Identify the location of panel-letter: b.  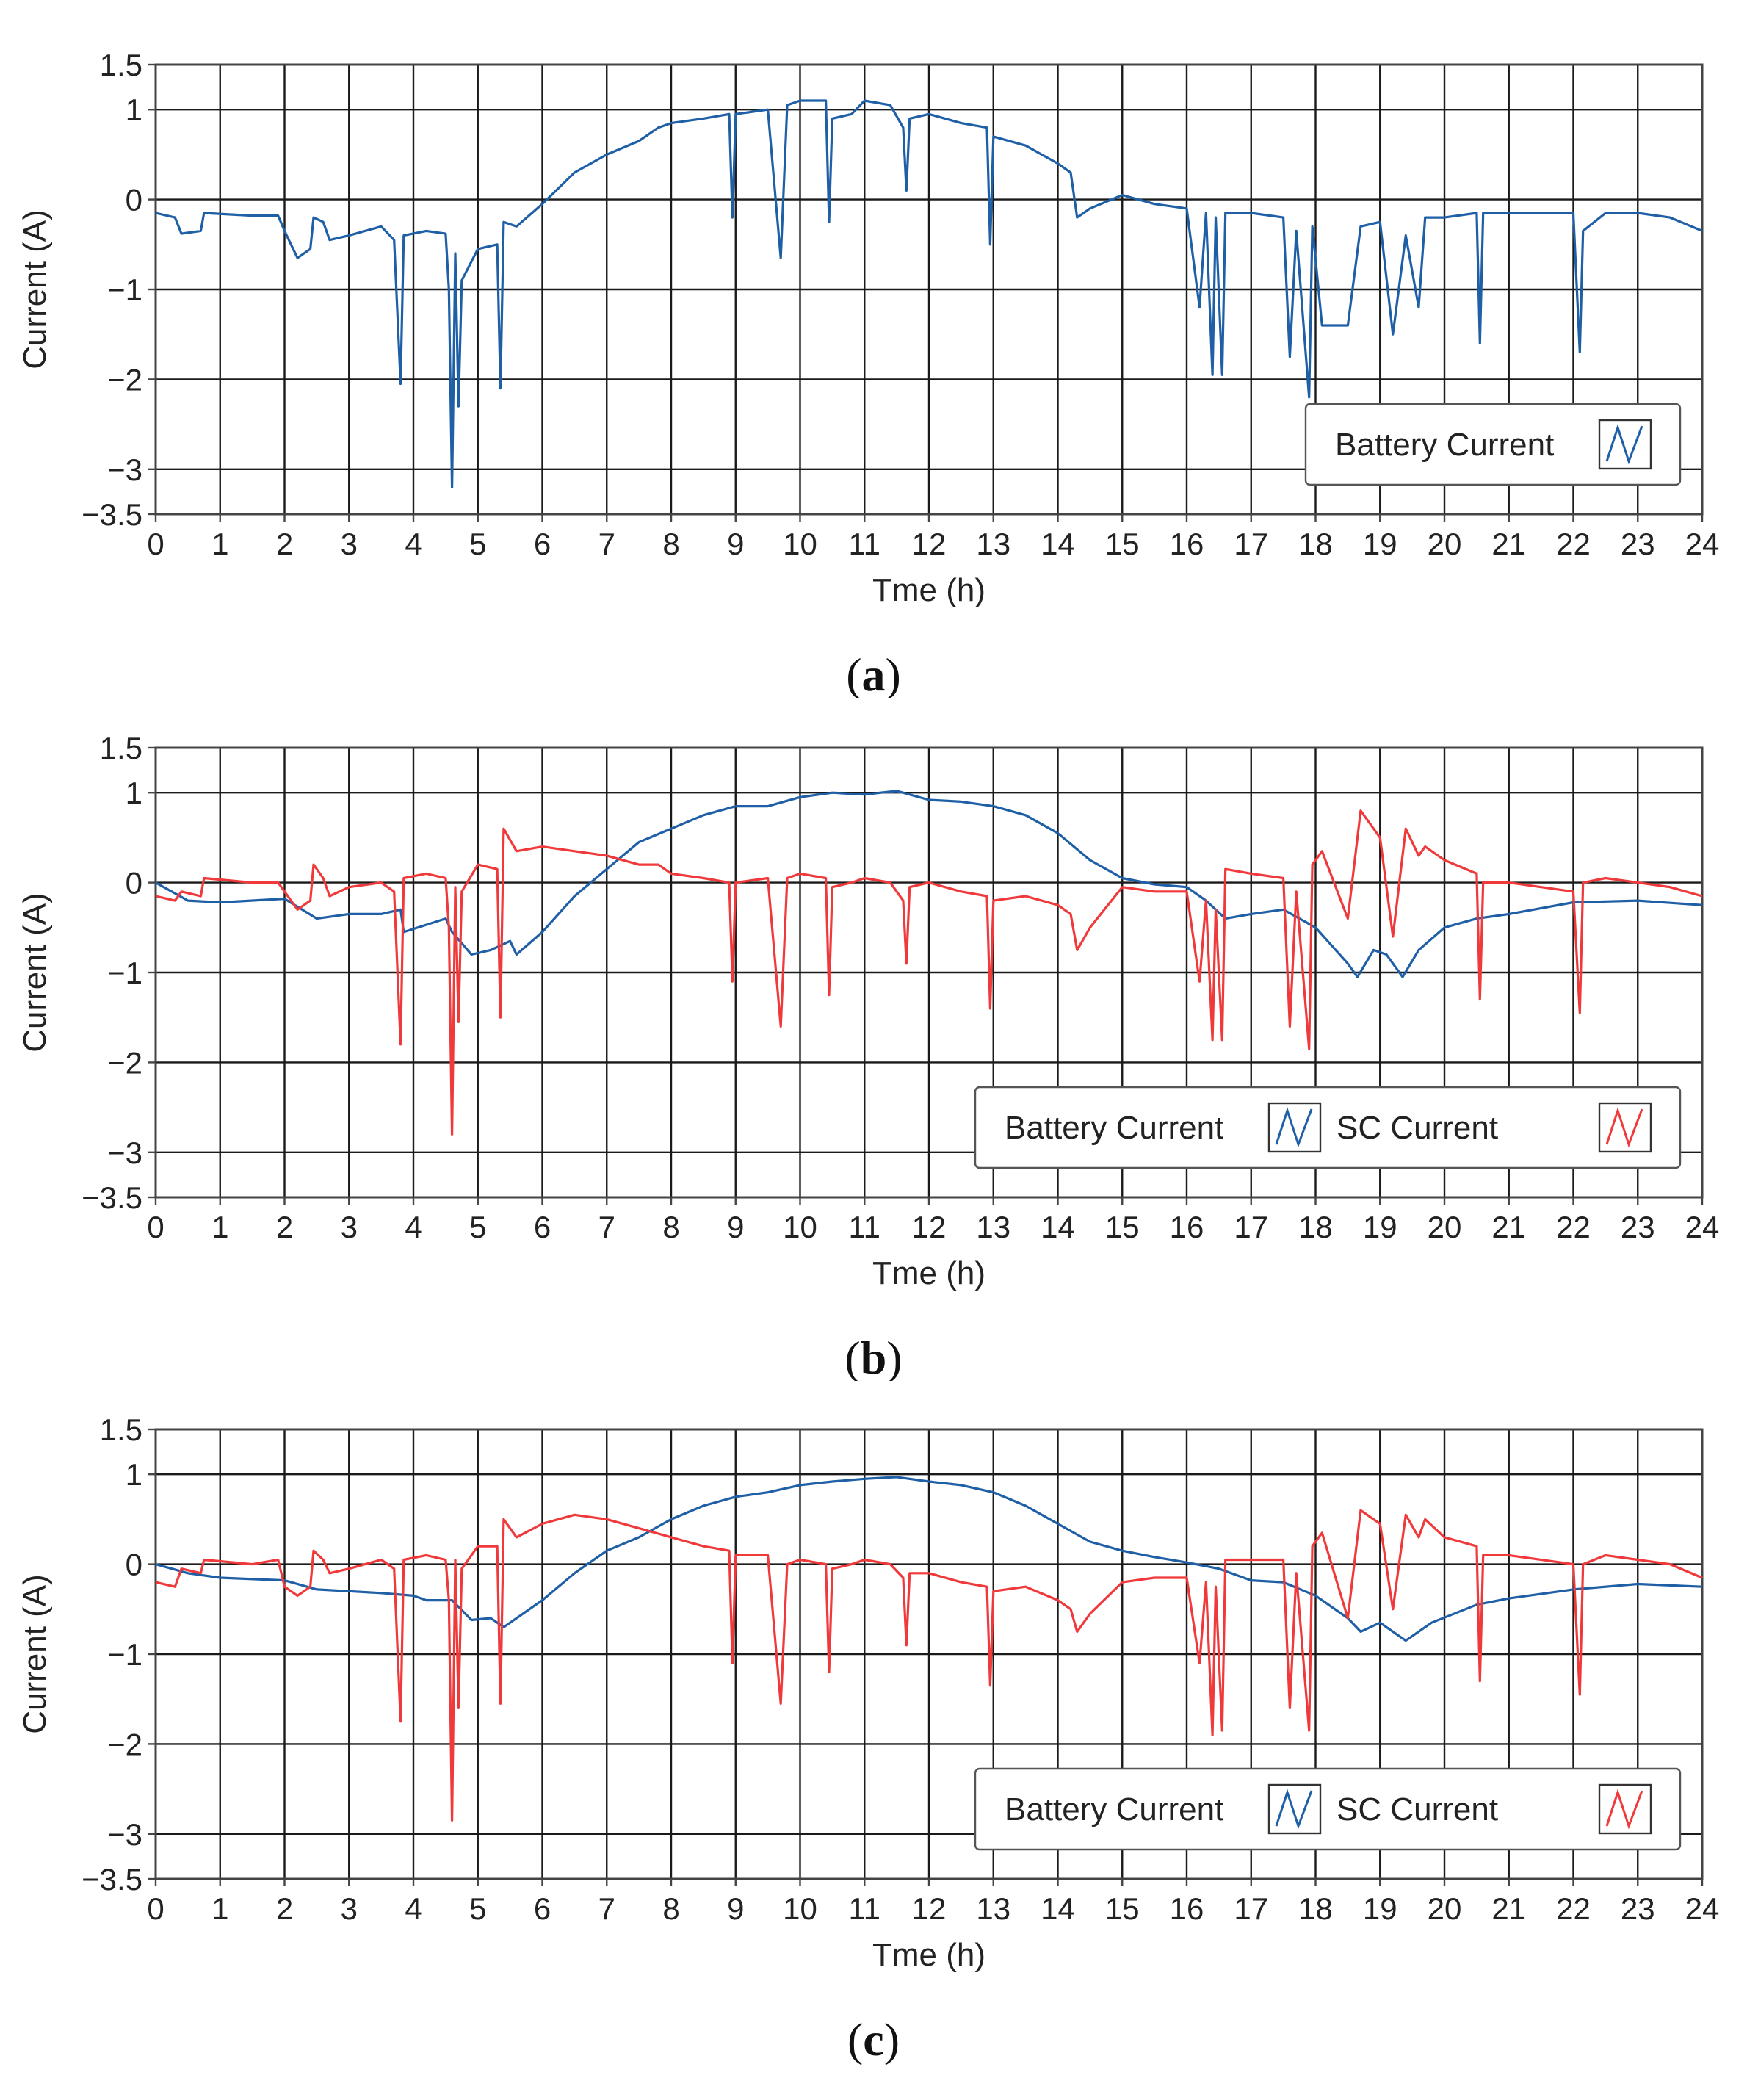
(874, 1356).